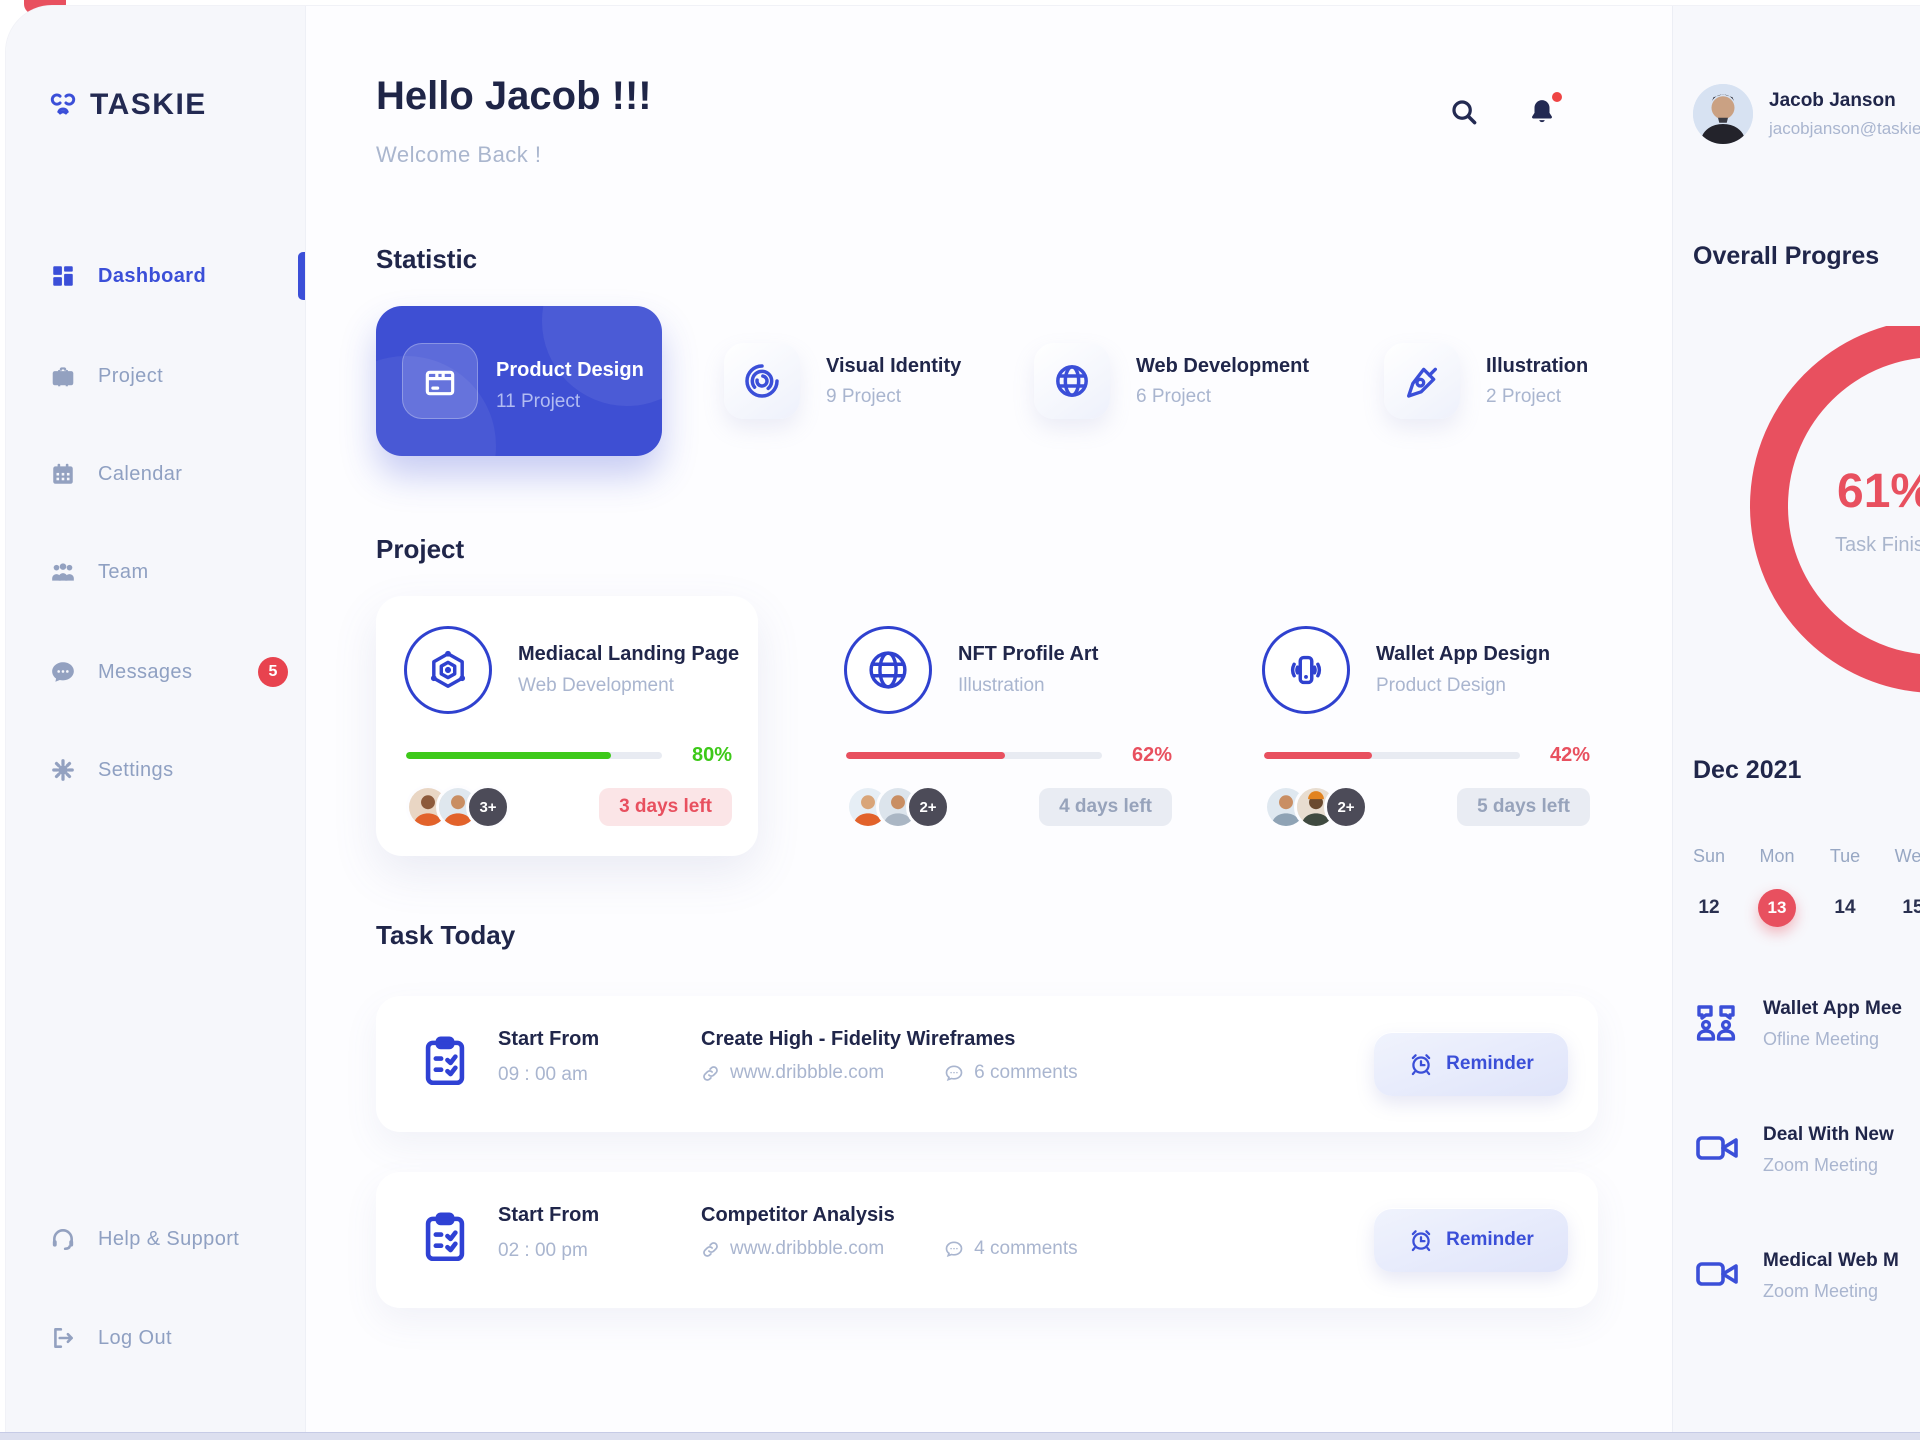 The height and width of the screenshot is (1440, 1920). I want to click on project-name: NFT Profile Art, so click(1028, 654).